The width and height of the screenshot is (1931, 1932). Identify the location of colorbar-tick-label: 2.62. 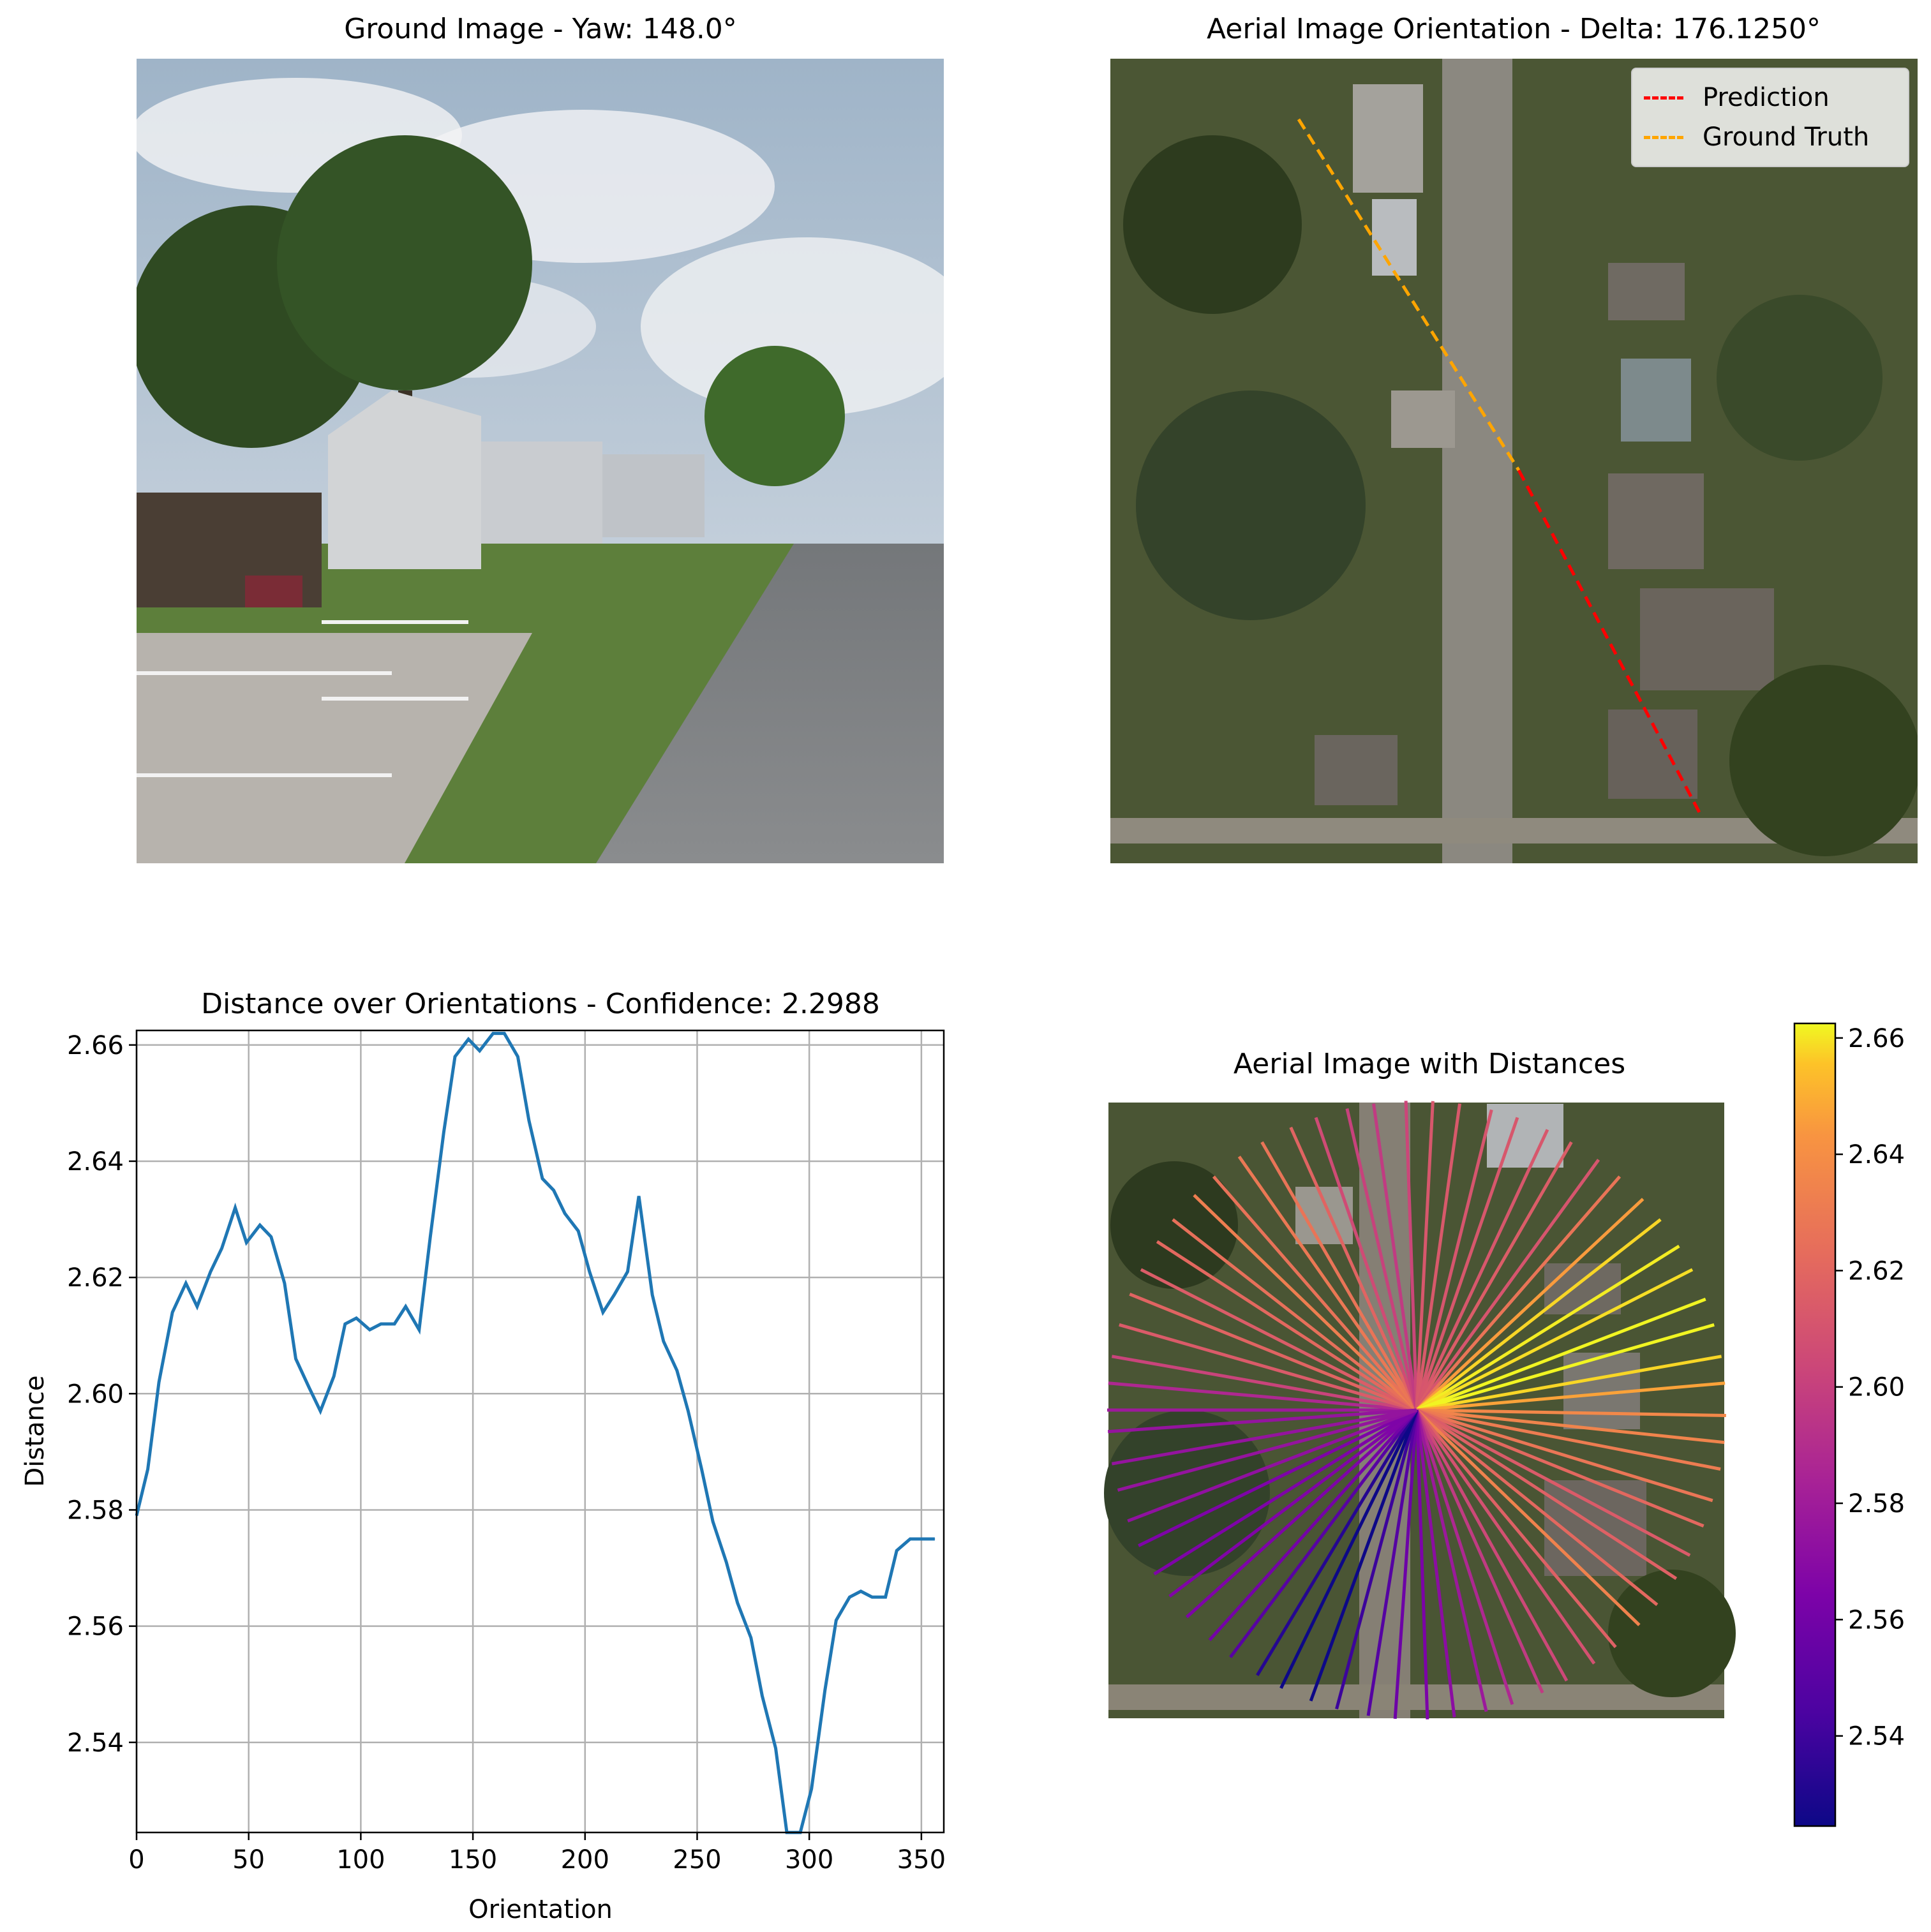
(1876, 1271).